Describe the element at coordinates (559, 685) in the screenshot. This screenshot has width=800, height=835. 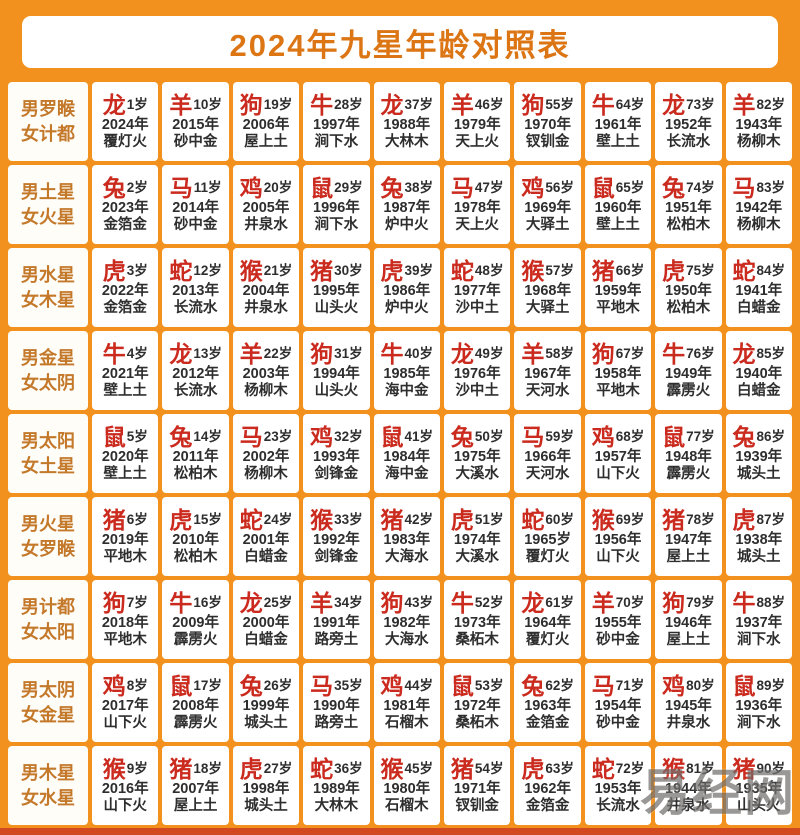
I see `zodiac-age: 62岁` at that location.